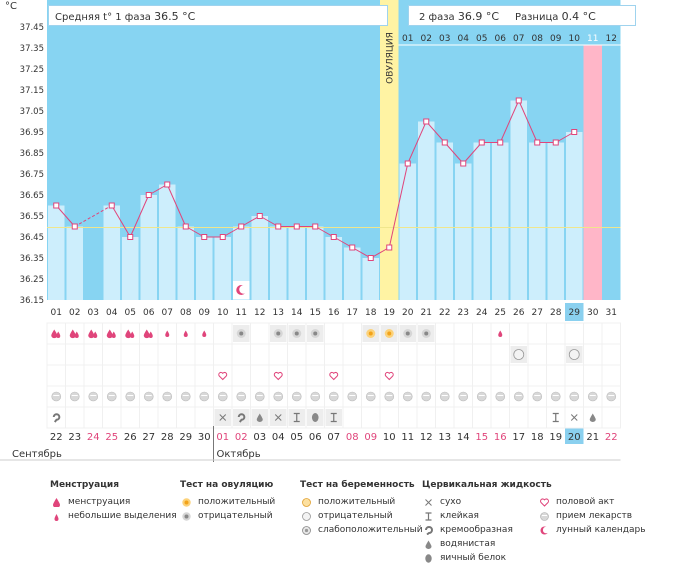 The image size is (675, 587). Describe the element at coordinates (186, 502) in the screenshot. I see `ovulation-positive-icon` at that location.